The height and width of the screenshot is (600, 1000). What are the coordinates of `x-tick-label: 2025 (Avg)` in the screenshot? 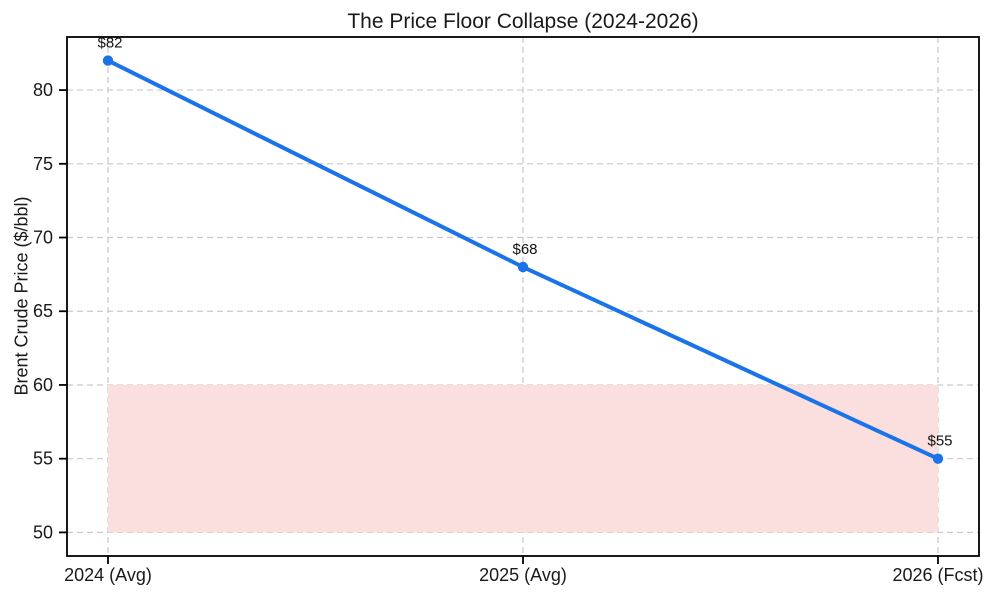 It's located at (523, 575).